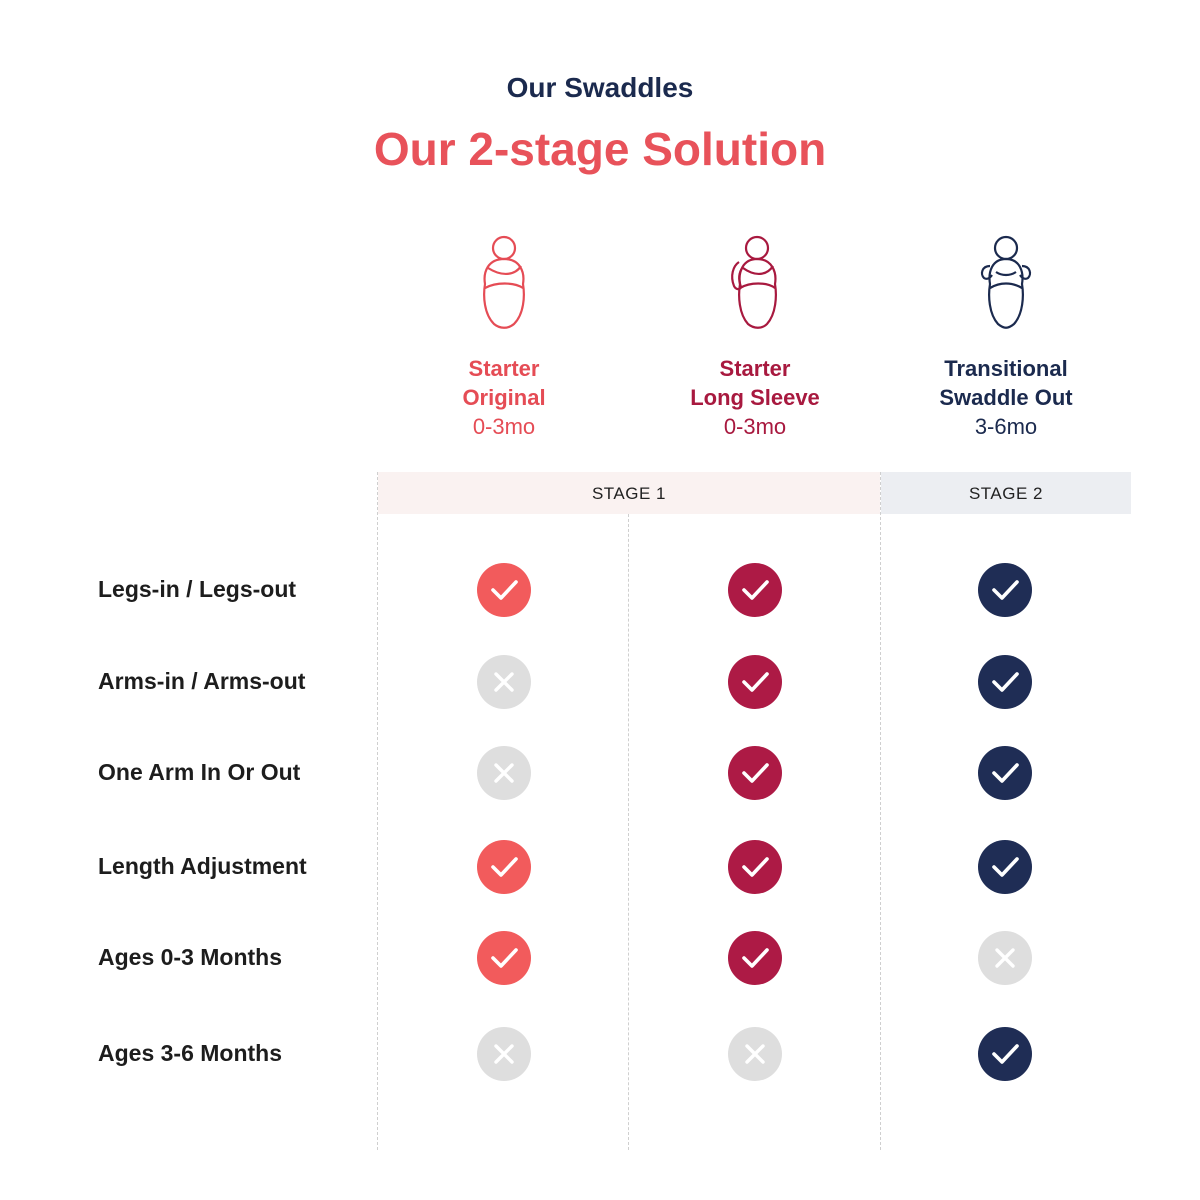 Image resolution: width=1200 pixels, height=1200 pixels. Describe the element at coordinates (755, 281) in the screenshot. I see `swaddle-long-sleeve-icon` at that location.